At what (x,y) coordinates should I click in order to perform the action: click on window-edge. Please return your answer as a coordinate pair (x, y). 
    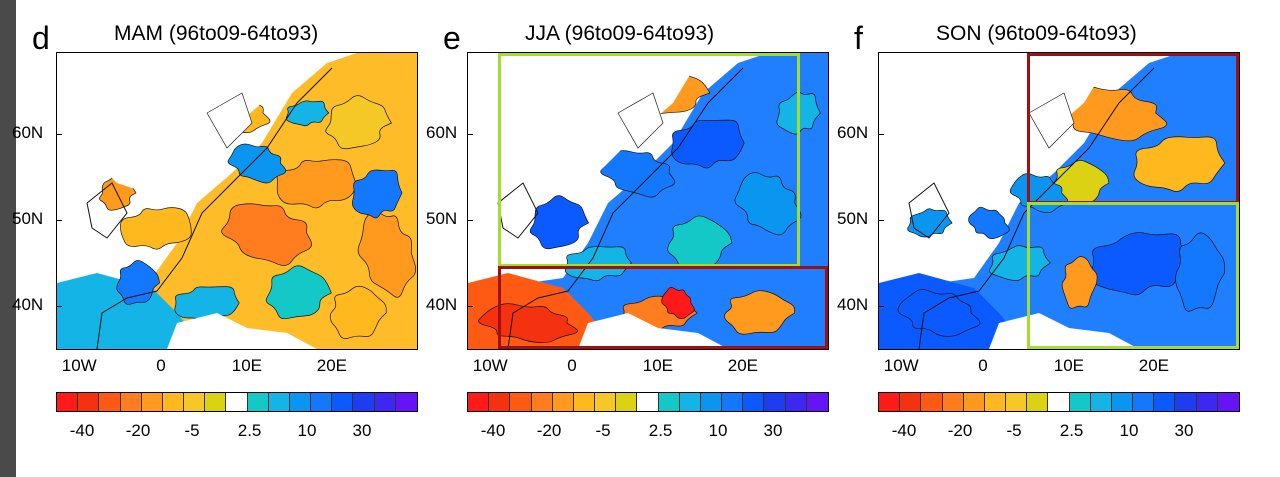
    Looking at the image, I should click on (8, 238).